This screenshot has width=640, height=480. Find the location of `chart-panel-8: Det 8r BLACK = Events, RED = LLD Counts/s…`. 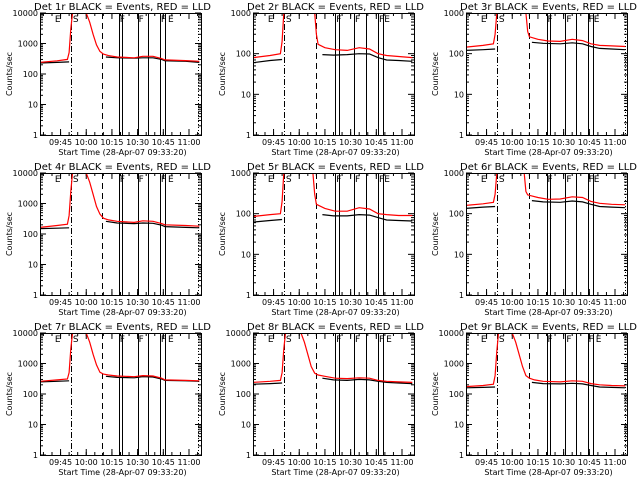

chart-panel-8: Det 8r BLACK = Events, RED = LLD Counts/s… is located at coordinates (321, 399).